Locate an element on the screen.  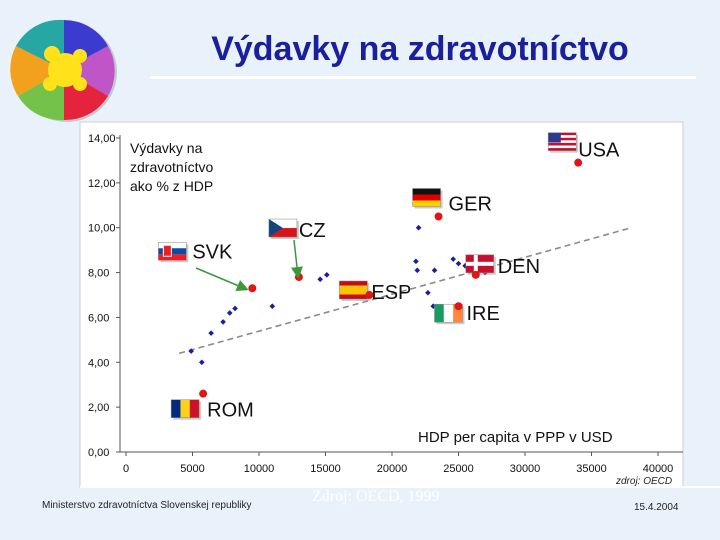
x-tick-label: 25000 is located at coordinates (458, 469).